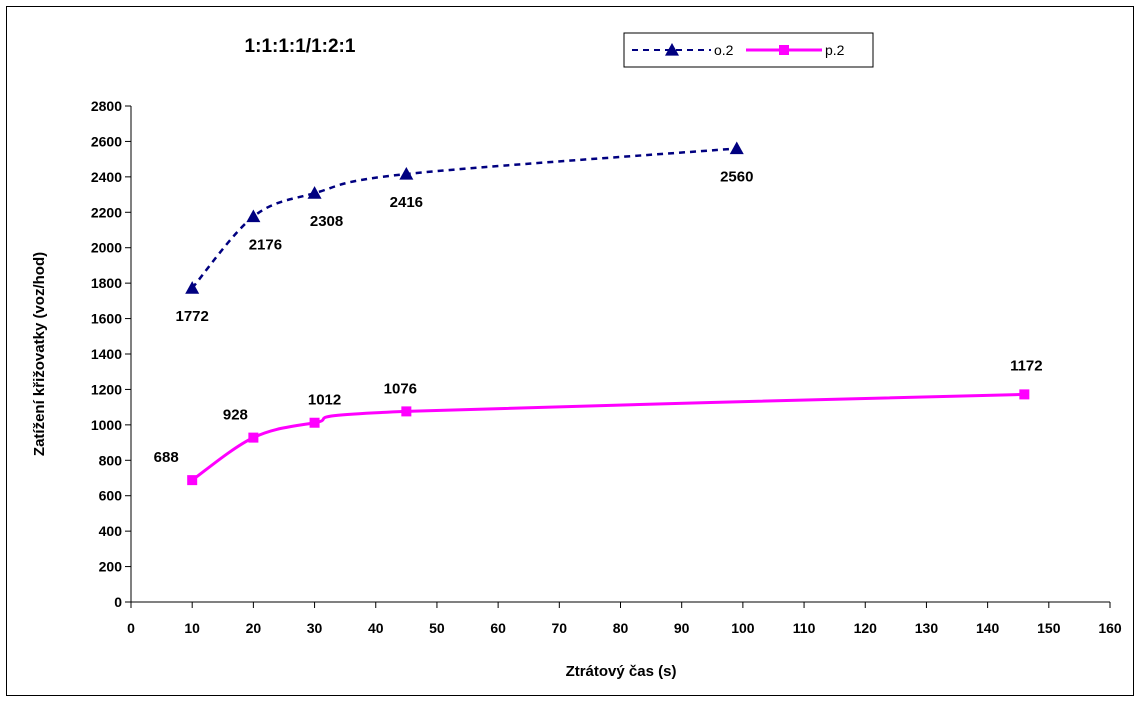  Describe the element at coordinates (406, 202) in the screenshot. I see `data-label-o2: 2416` at that location.